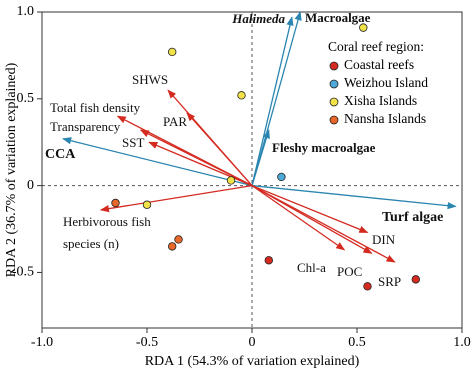  I want to click on vector-label: Herbivorous fish species (n), so click(107, 232).